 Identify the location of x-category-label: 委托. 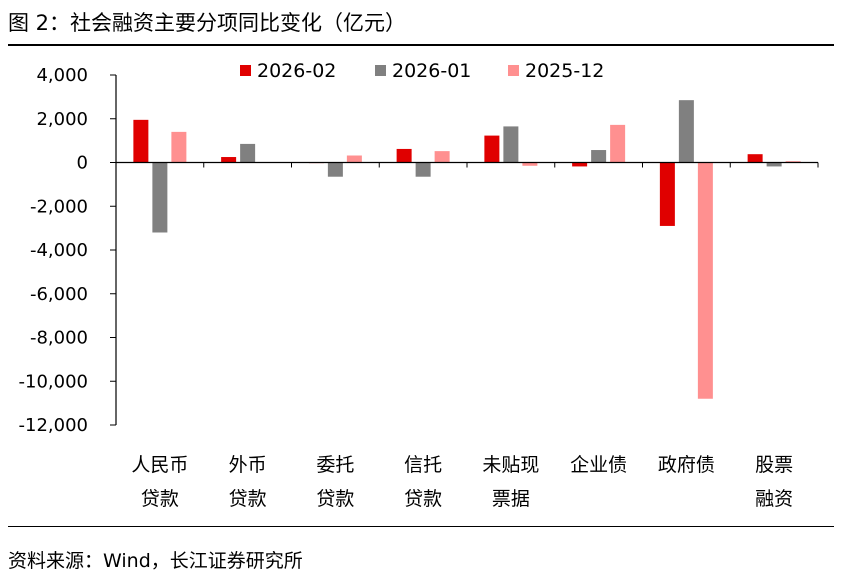
(335, 465).